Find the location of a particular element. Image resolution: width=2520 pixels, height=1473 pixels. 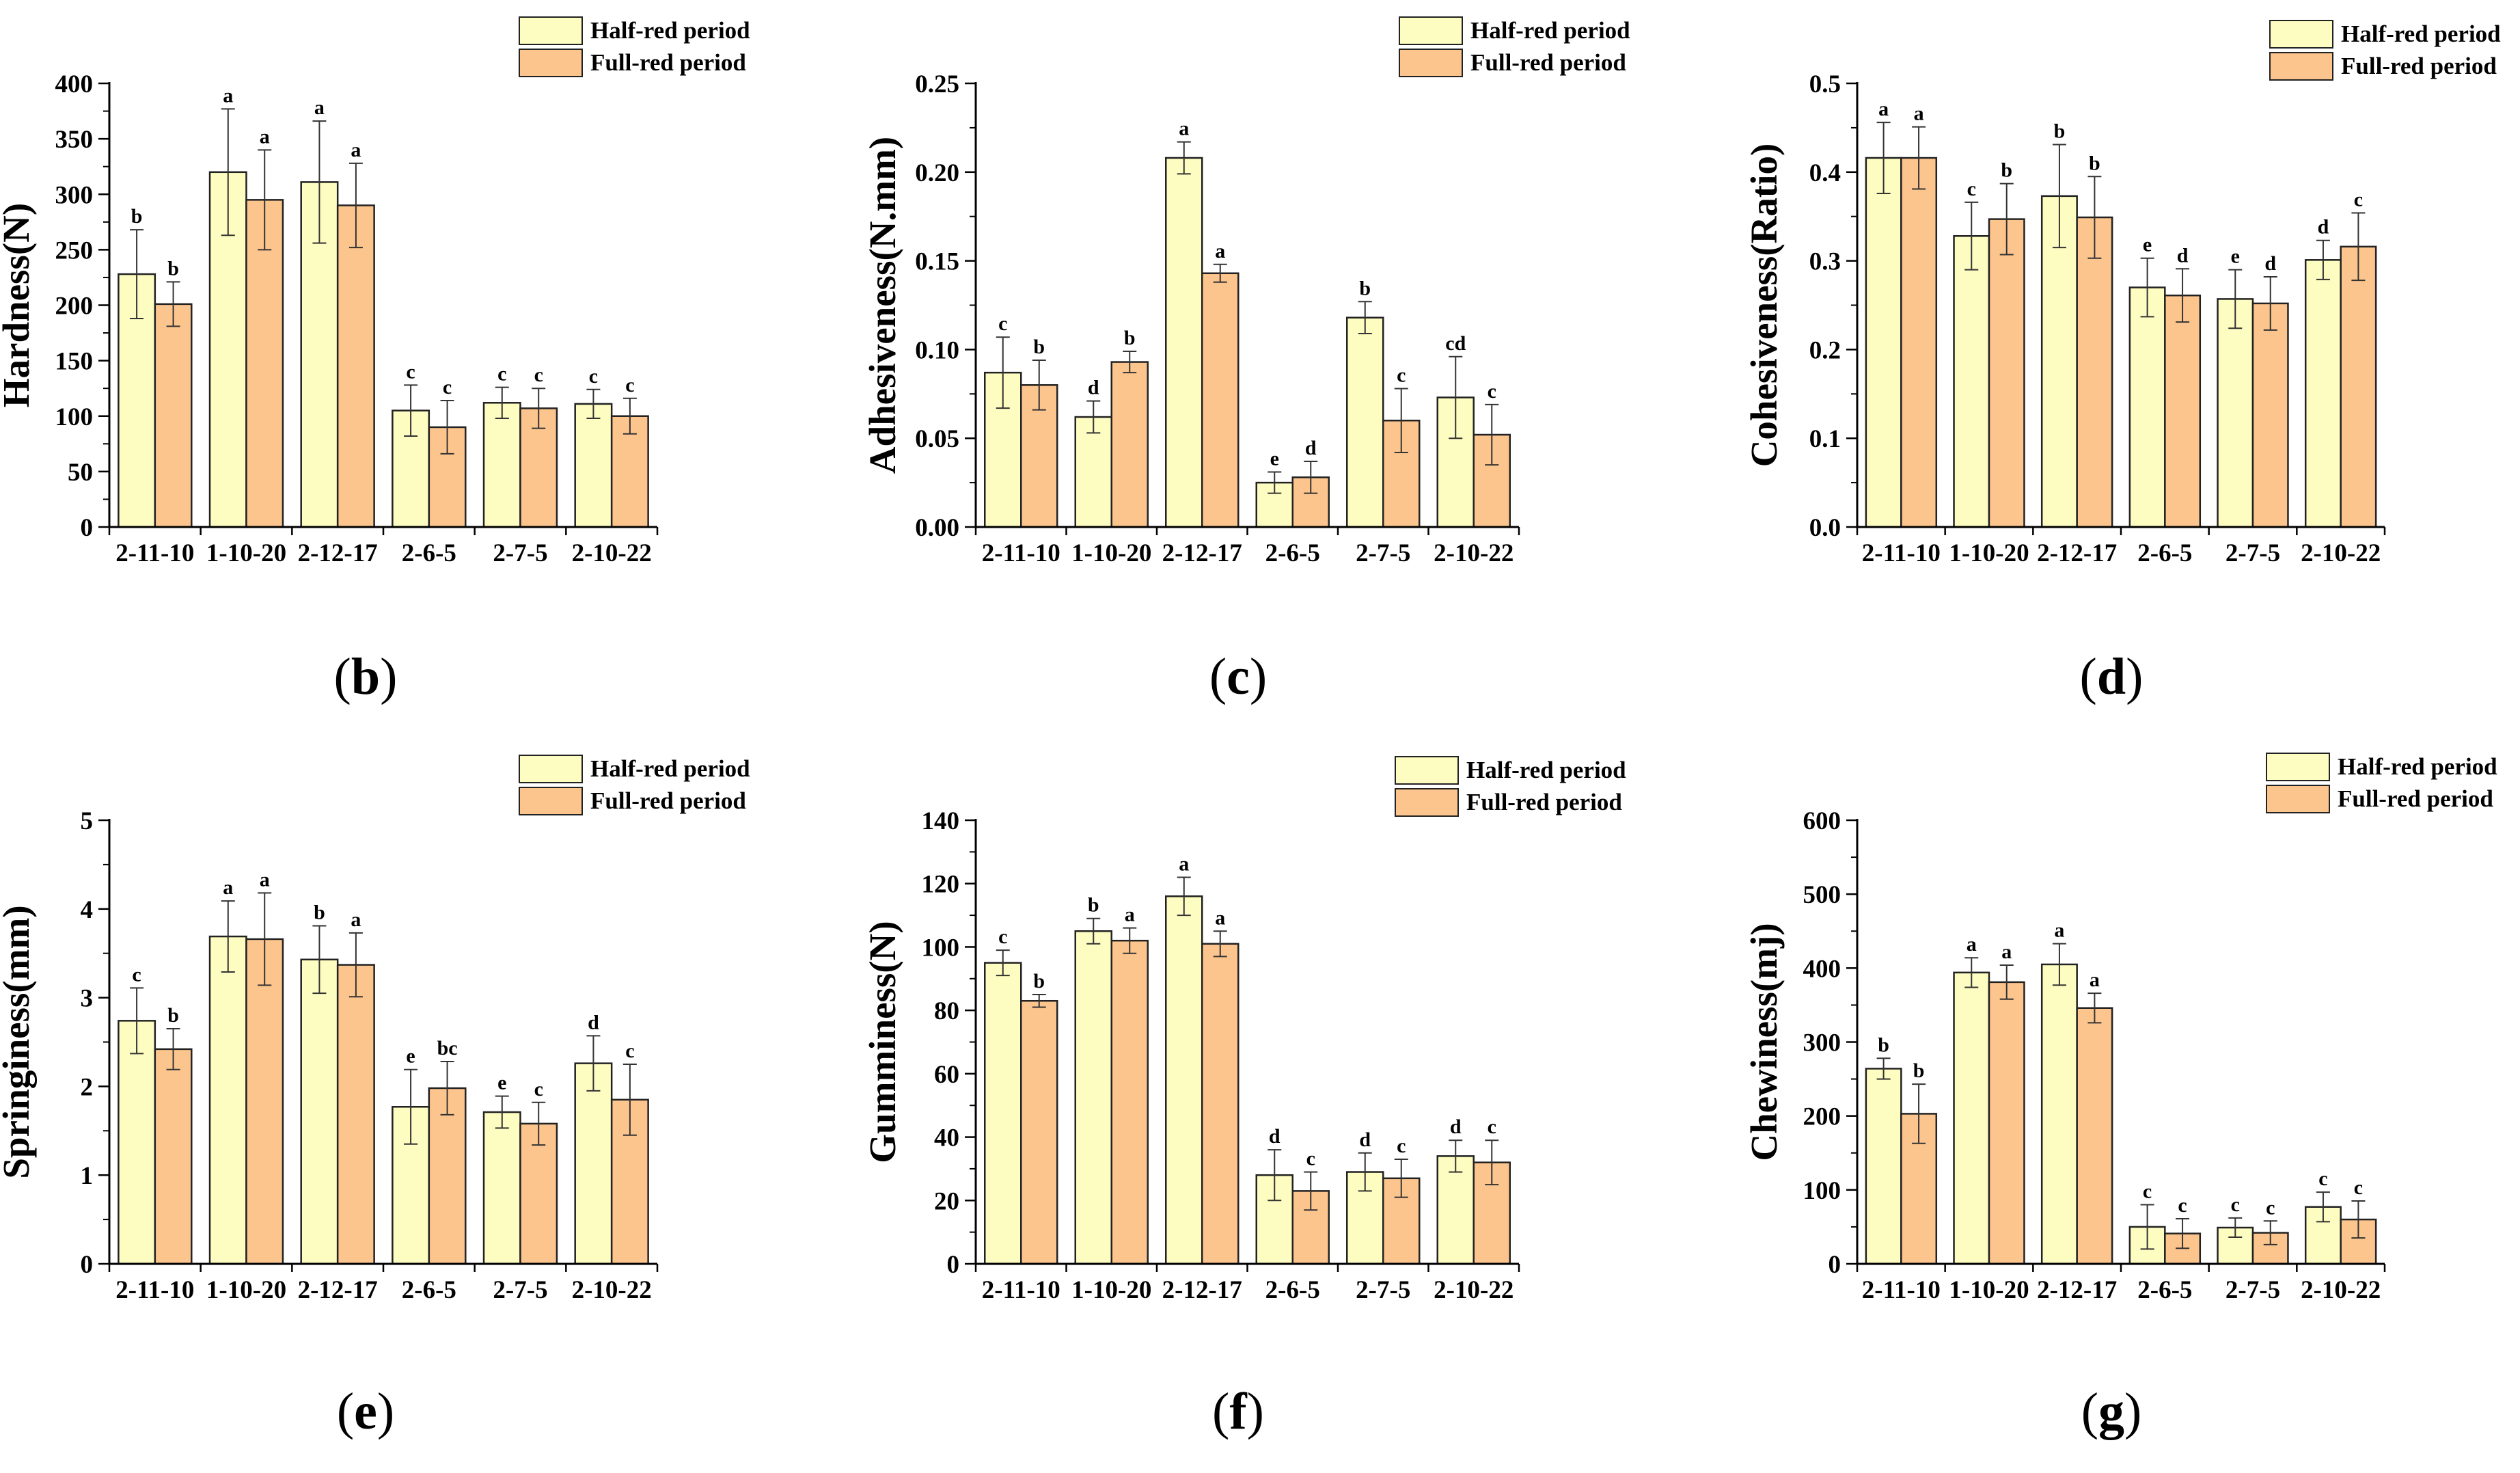

y-axis-title: Chewiness(mj) is located at coordinates (1764, 1042).